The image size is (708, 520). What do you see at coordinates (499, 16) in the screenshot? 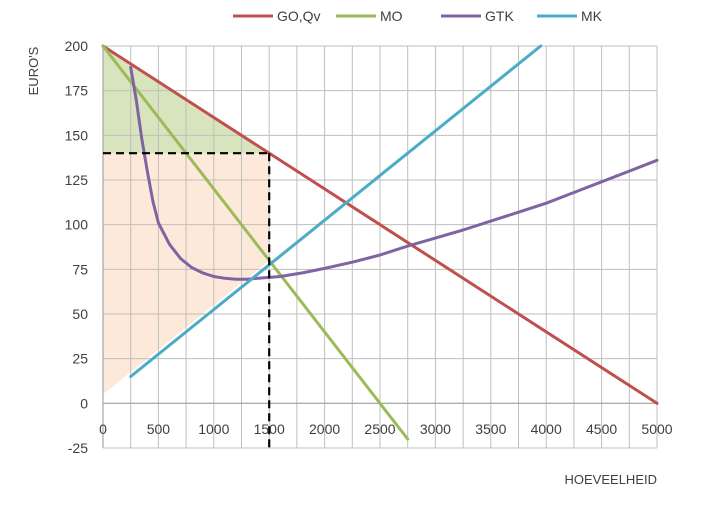
I see `legend-label: GTK` at bounding box center [499, 16].